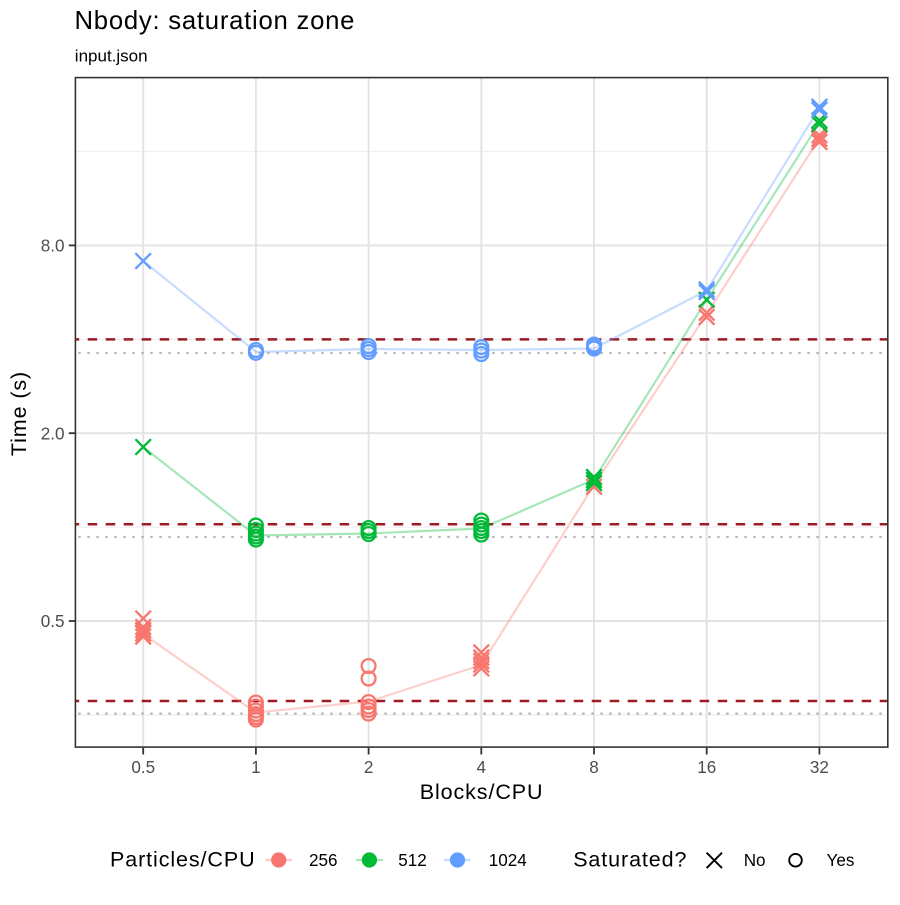  Describe the element at coordinates (594, 767) in the screenshot. I see `svg-text: 8` at that location.